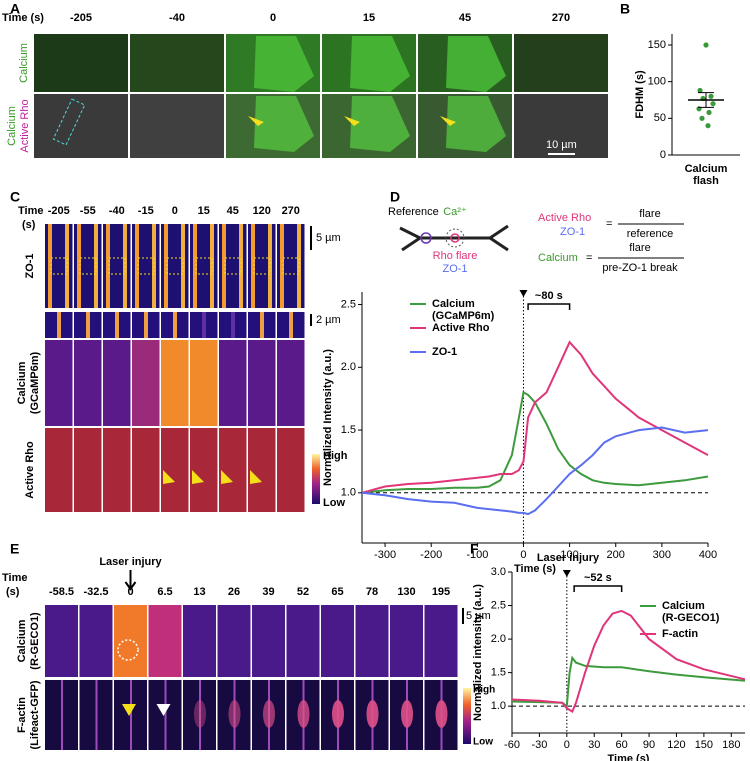 This screenshot has height=761, width=750. What do you see at coordinates (649, 745) in the screenshot?
I see `x-tick-label: 90` at bounding box center [649, 745].